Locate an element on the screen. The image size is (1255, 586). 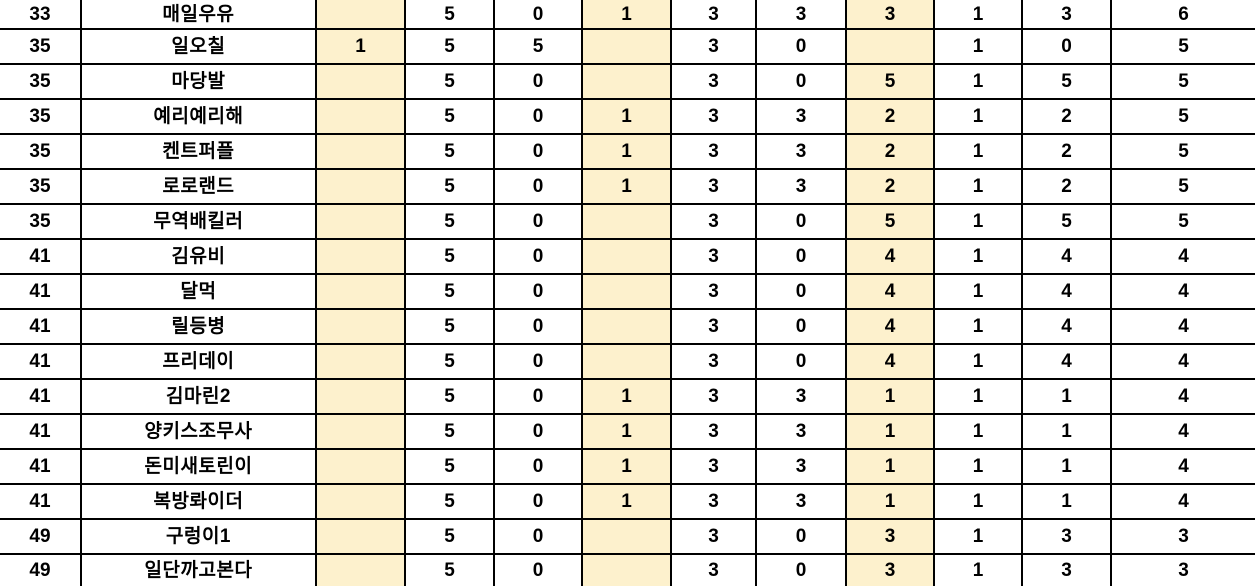
name-cell: 김마린2 is located at coordinates (199, 397).